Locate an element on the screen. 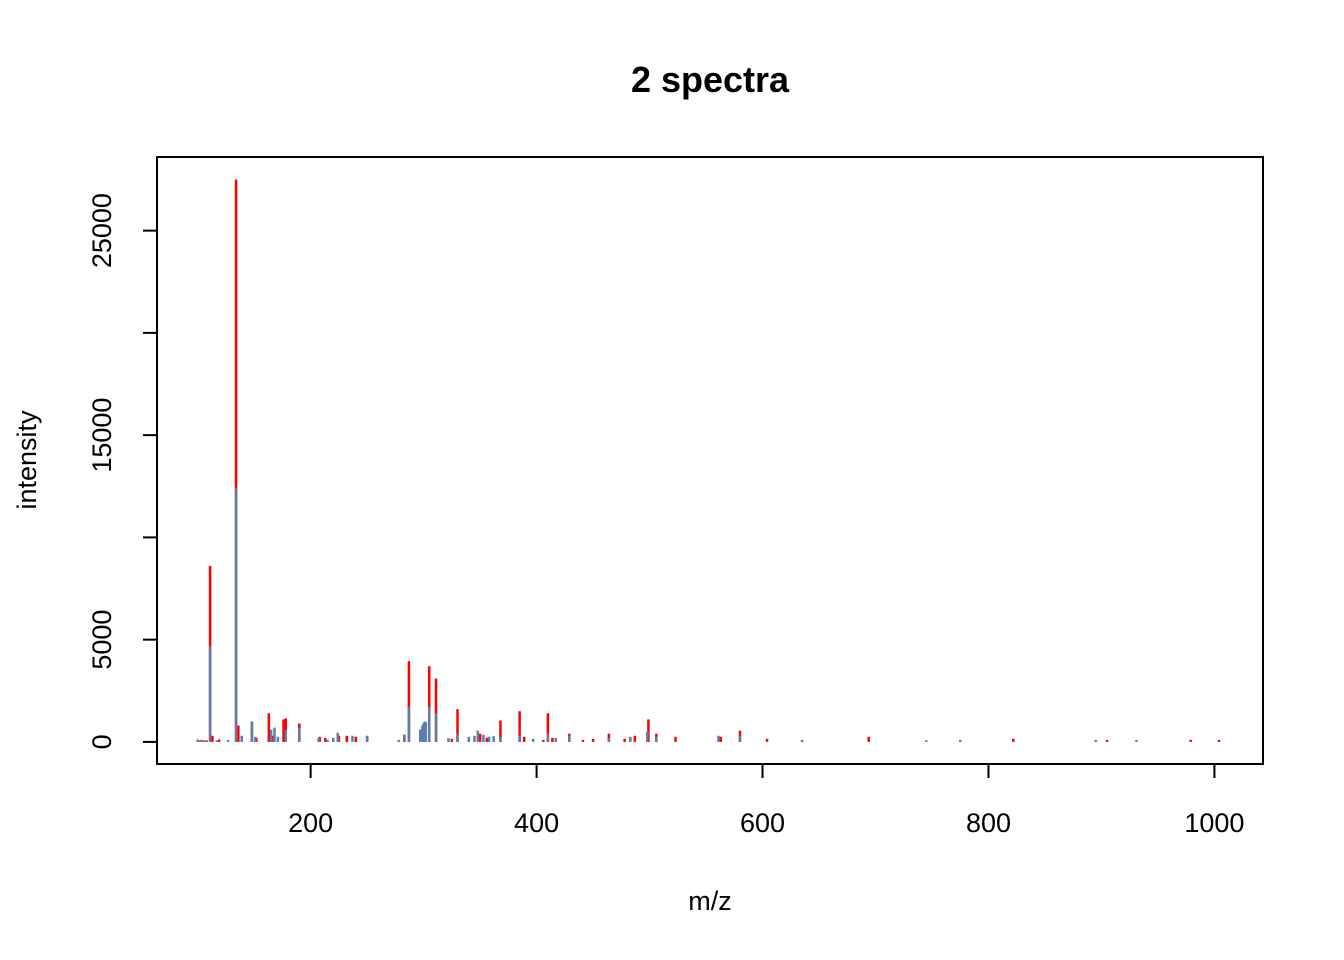 This screenshot has height=960, width=1344. y-tick-label-1: 5000 is located at coordinates (102, 640).